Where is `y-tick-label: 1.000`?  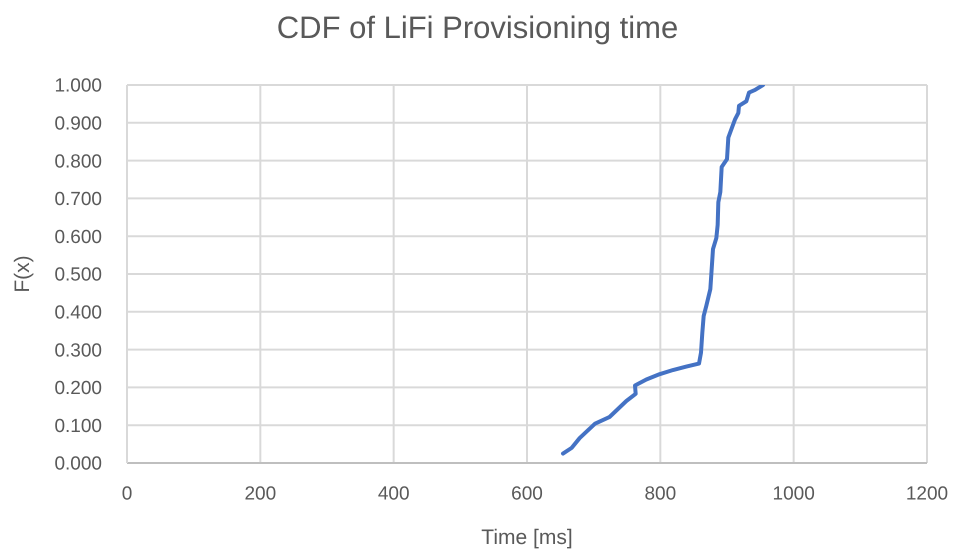
y-tick-label: 1.000 is located at coordinates (78, 86).